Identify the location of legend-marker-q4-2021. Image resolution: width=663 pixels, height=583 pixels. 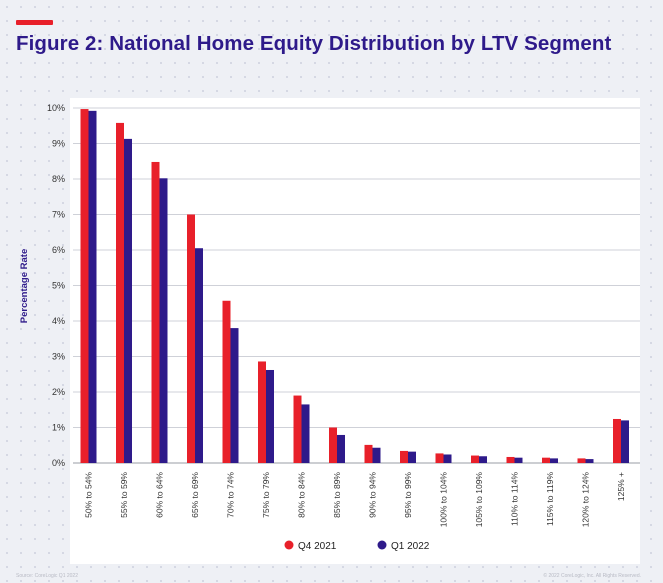
(289, 545).